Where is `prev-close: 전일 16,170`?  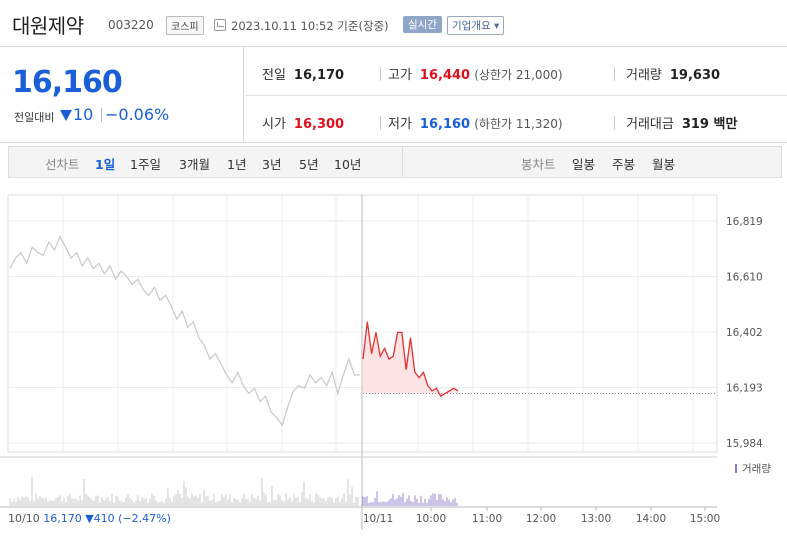
prev-close: 전일 16,170 is located at coordinates (303, 75).